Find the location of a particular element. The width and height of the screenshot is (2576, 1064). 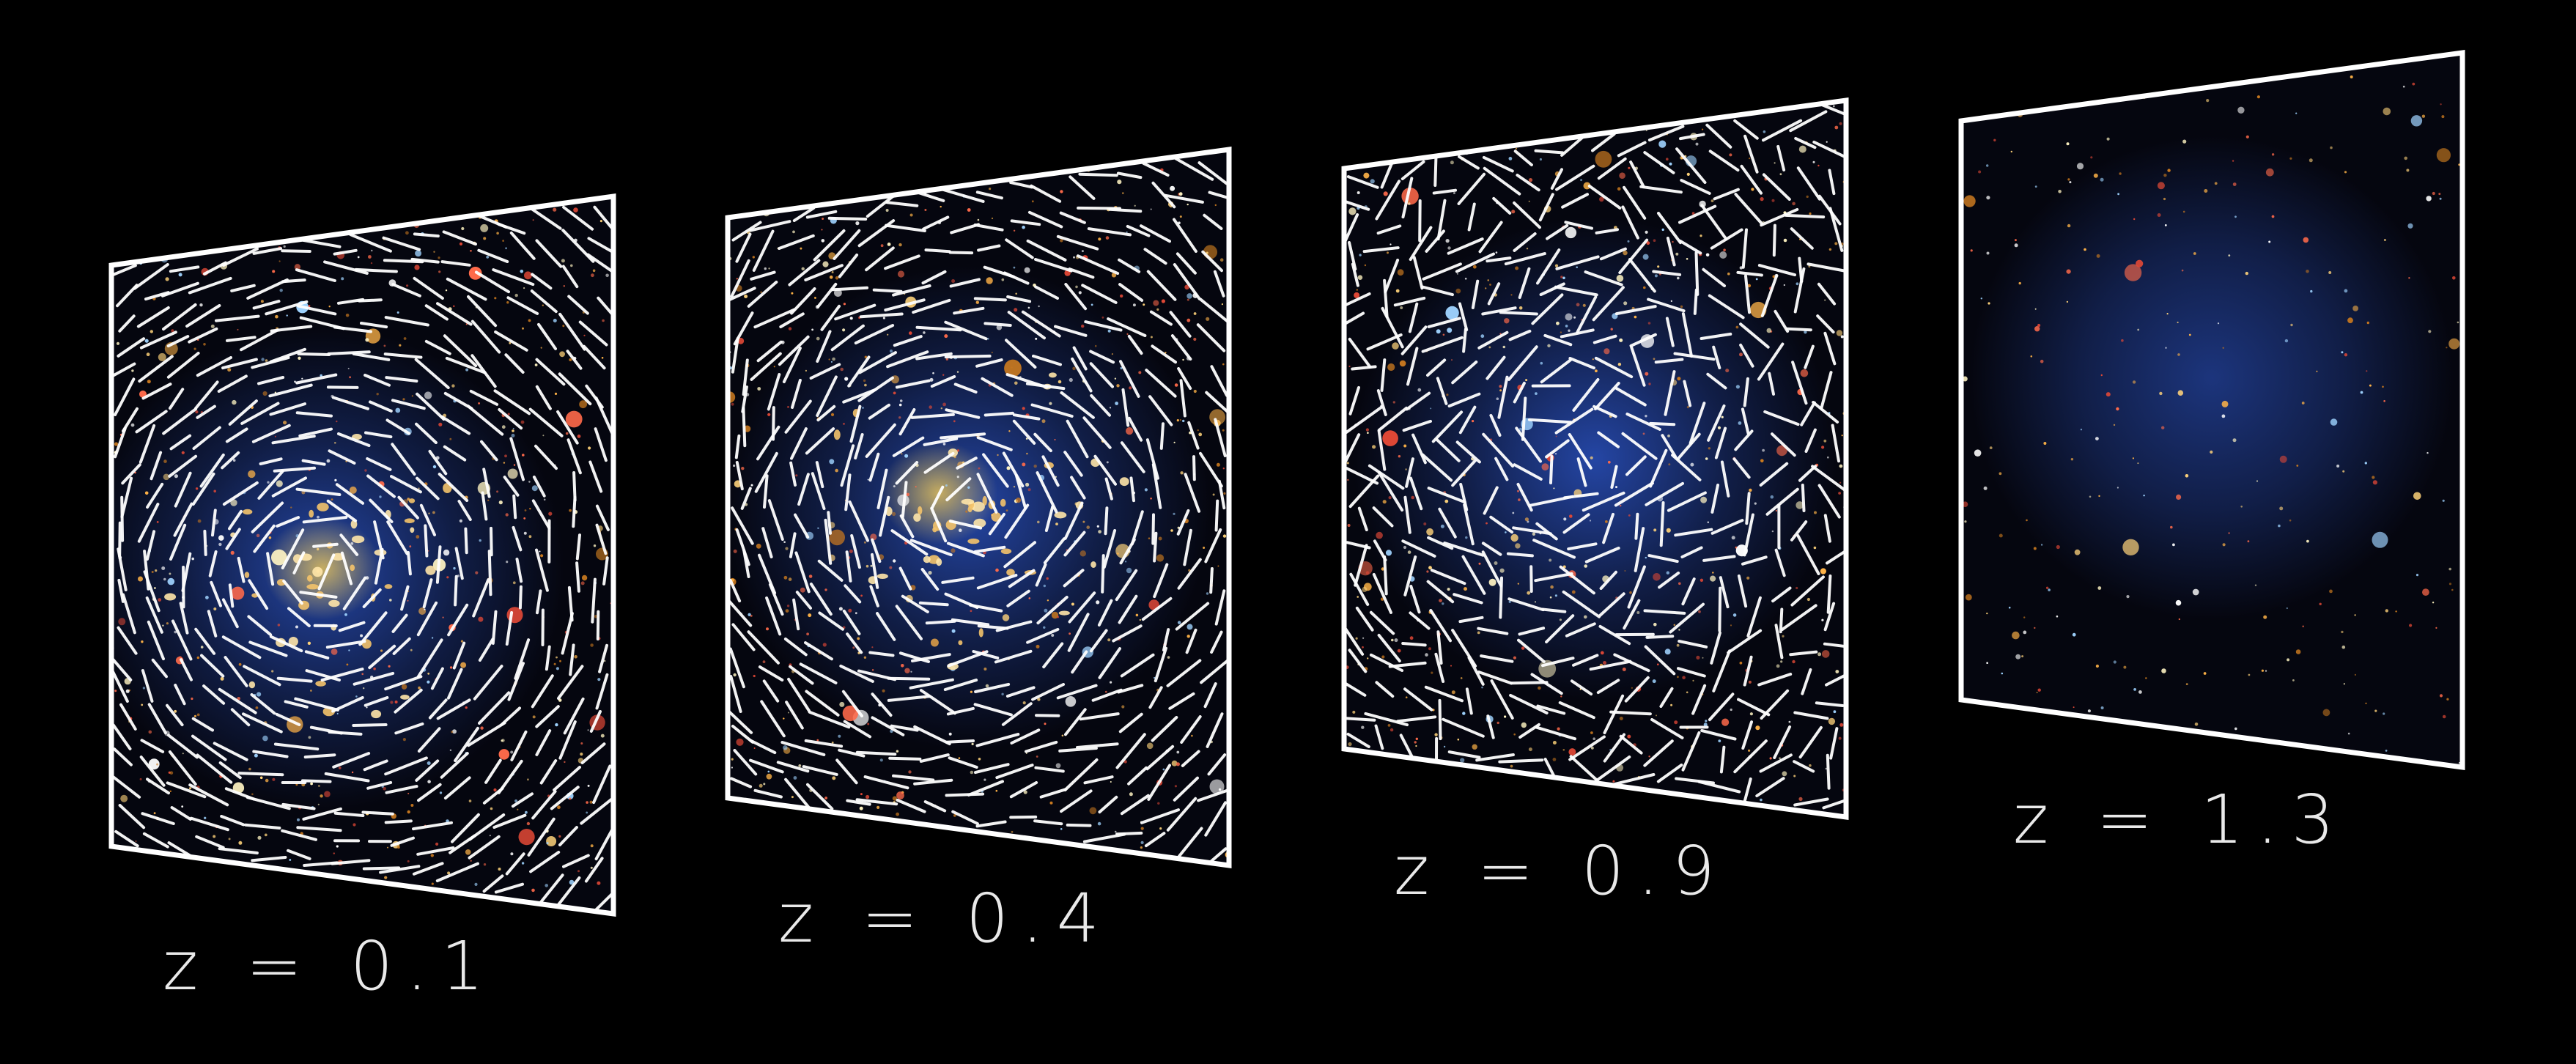

redshift-label-z13: z = 1.3 is located at coordinates (2180, 819).